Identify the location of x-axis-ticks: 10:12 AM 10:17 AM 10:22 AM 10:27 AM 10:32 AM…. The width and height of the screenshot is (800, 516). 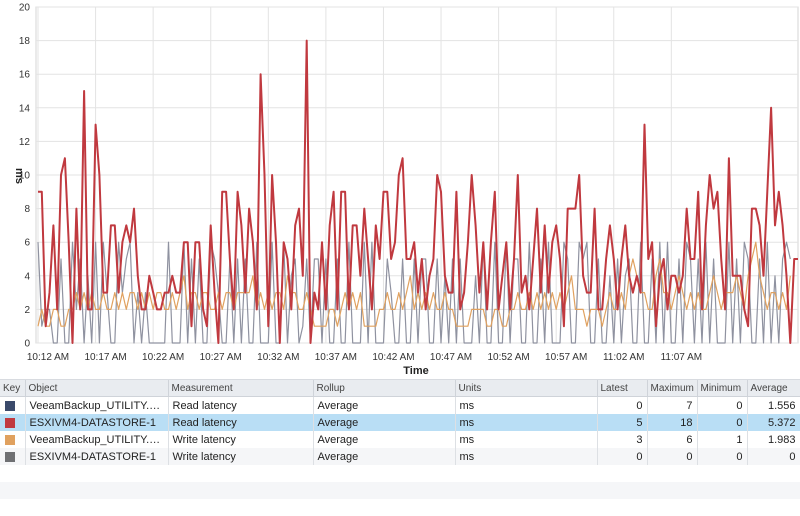
(364, 357).